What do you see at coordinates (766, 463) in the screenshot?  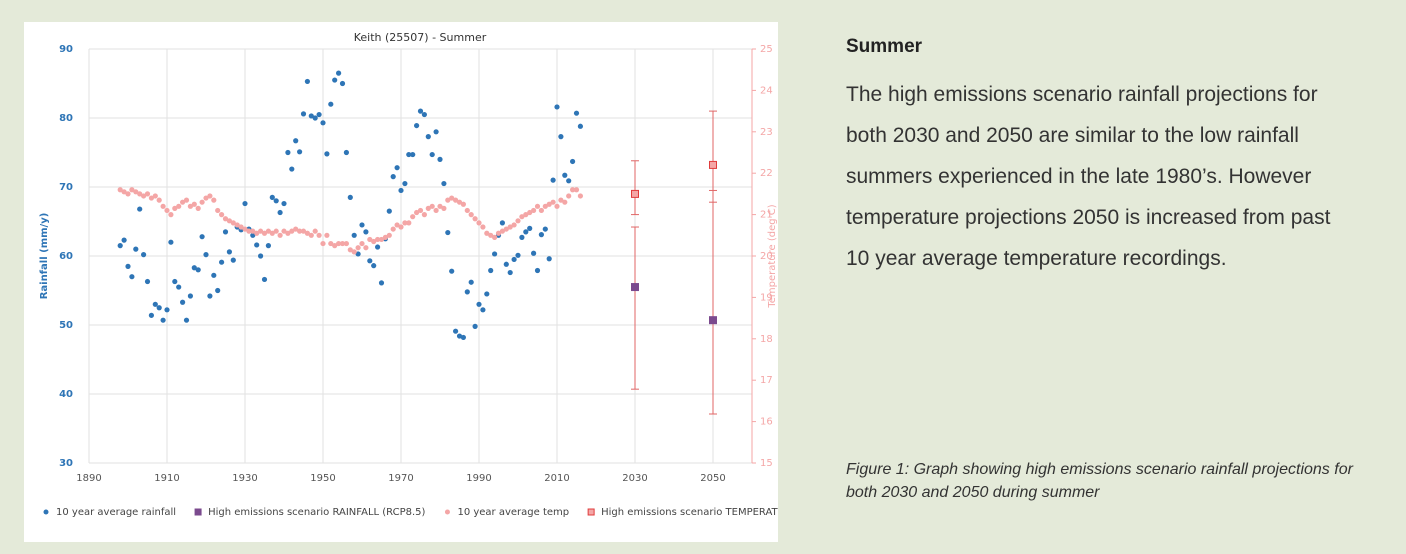 I see `y2-tick-label: 15` at bounding box center [766, 463].